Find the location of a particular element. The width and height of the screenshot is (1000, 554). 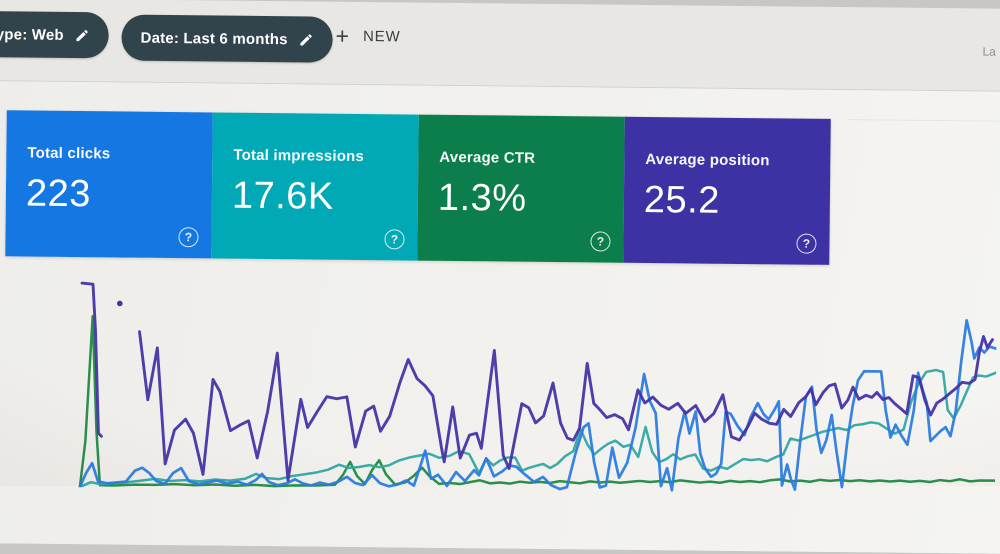

filter-chip-date-range: Date: Last 6 months is located at coordinates (227, 38).